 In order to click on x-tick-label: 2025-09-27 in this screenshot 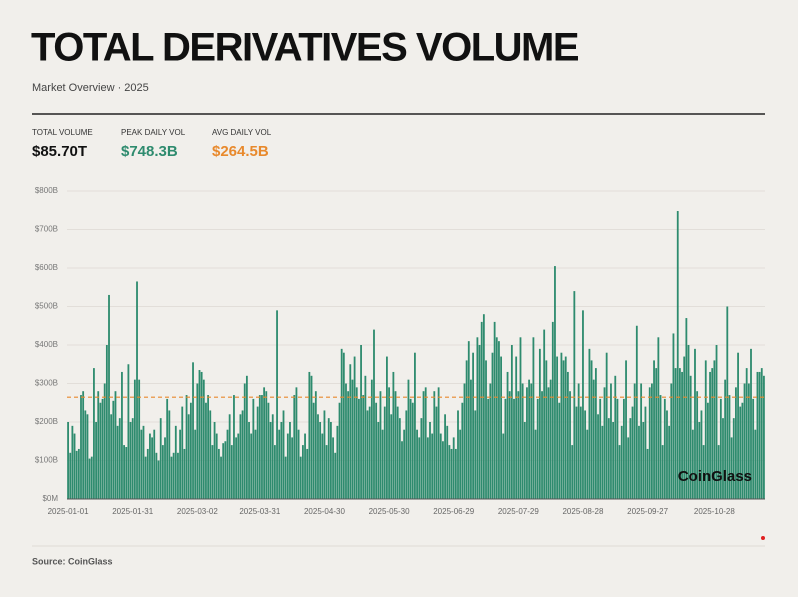, I will do `click(647, 511)`.